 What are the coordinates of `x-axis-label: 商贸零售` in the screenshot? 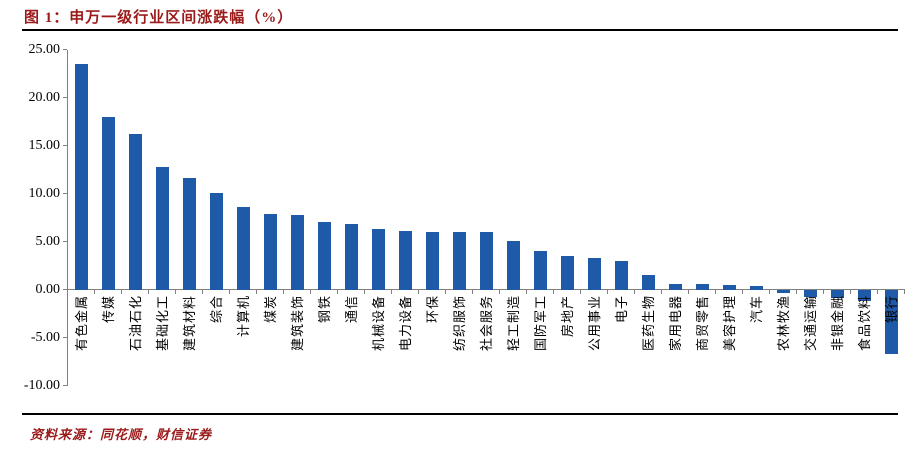 It's located at (702, 323).